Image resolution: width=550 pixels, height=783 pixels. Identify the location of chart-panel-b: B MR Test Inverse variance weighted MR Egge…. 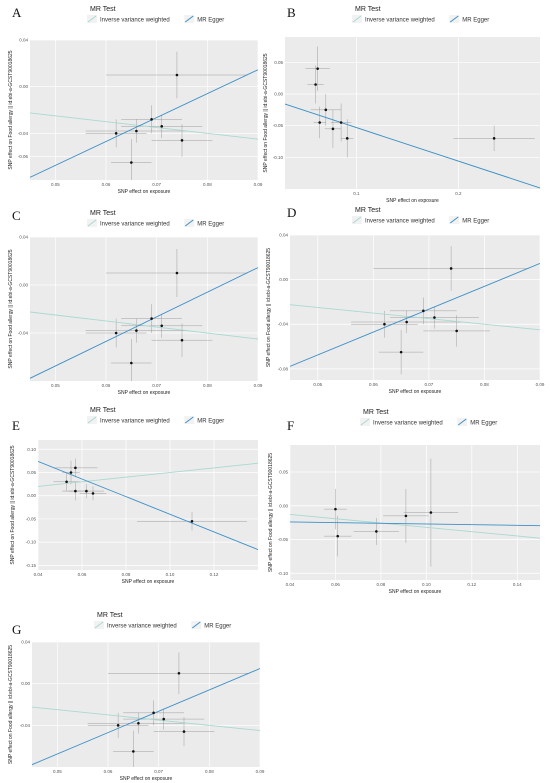
(401, 104).